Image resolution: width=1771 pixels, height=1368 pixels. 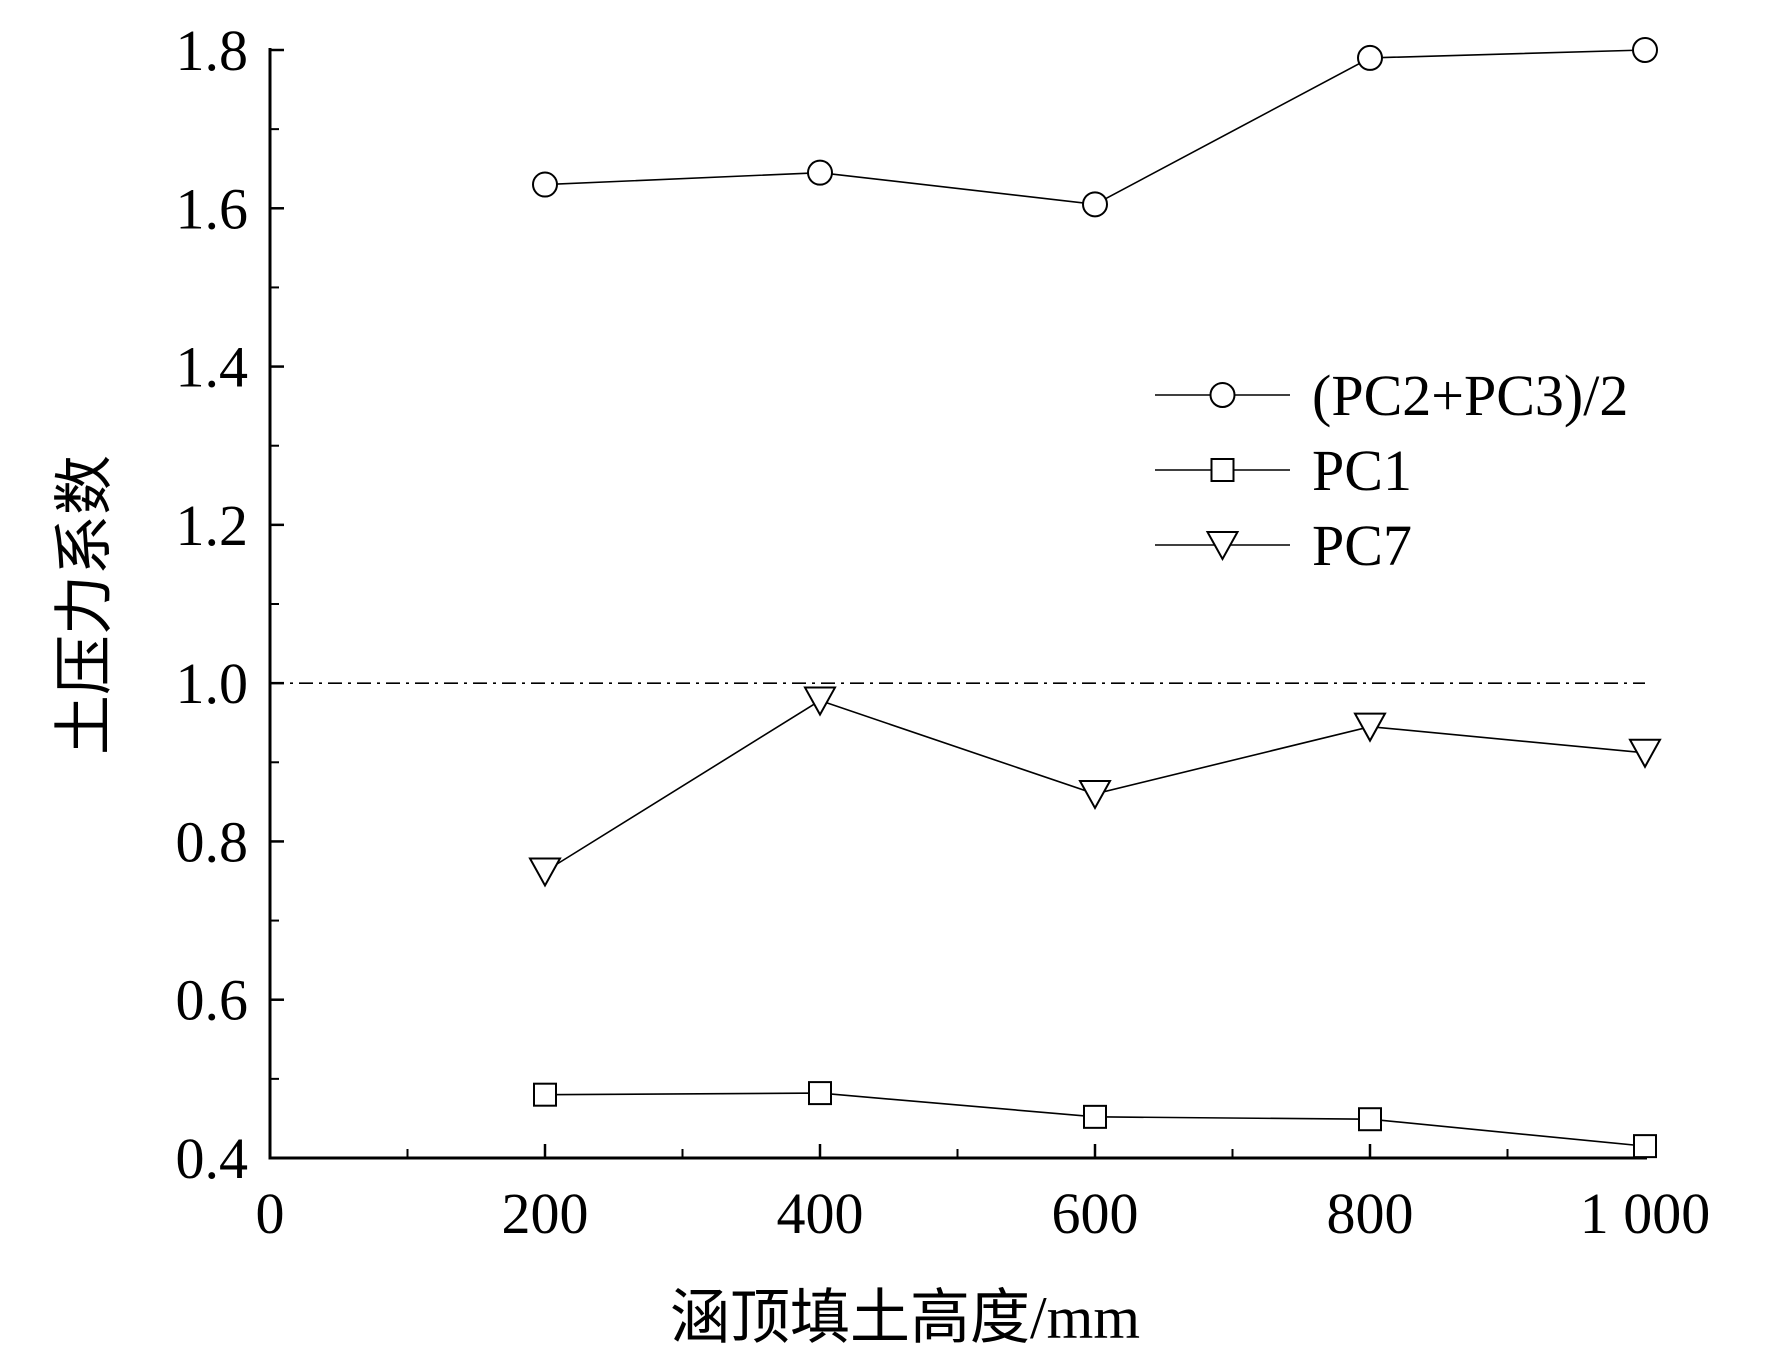 I want to click on x-axis-title: 涵顶填土高度/mm, so click(x=905, y=1318).